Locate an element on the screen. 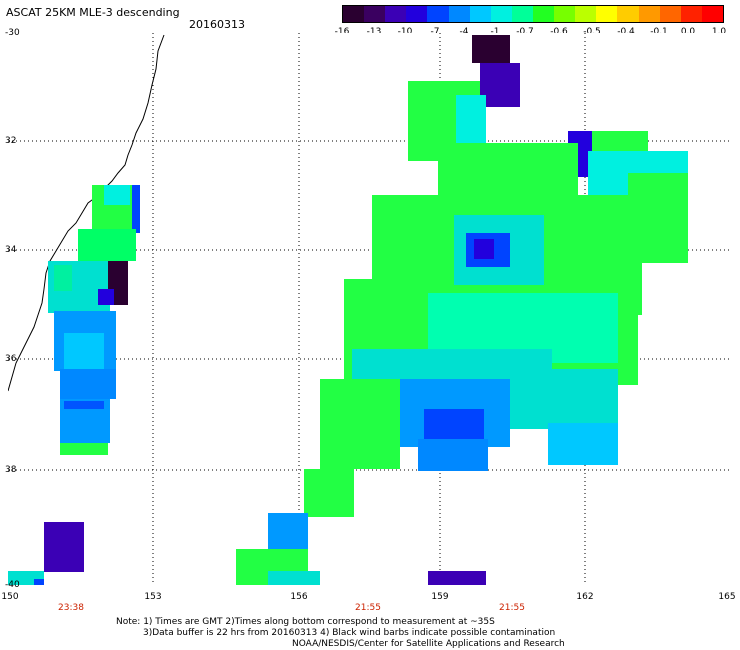 The width and height of the screenshot is (740, 650). colorbar-tick: -1 is located at coordinates (495, 32).